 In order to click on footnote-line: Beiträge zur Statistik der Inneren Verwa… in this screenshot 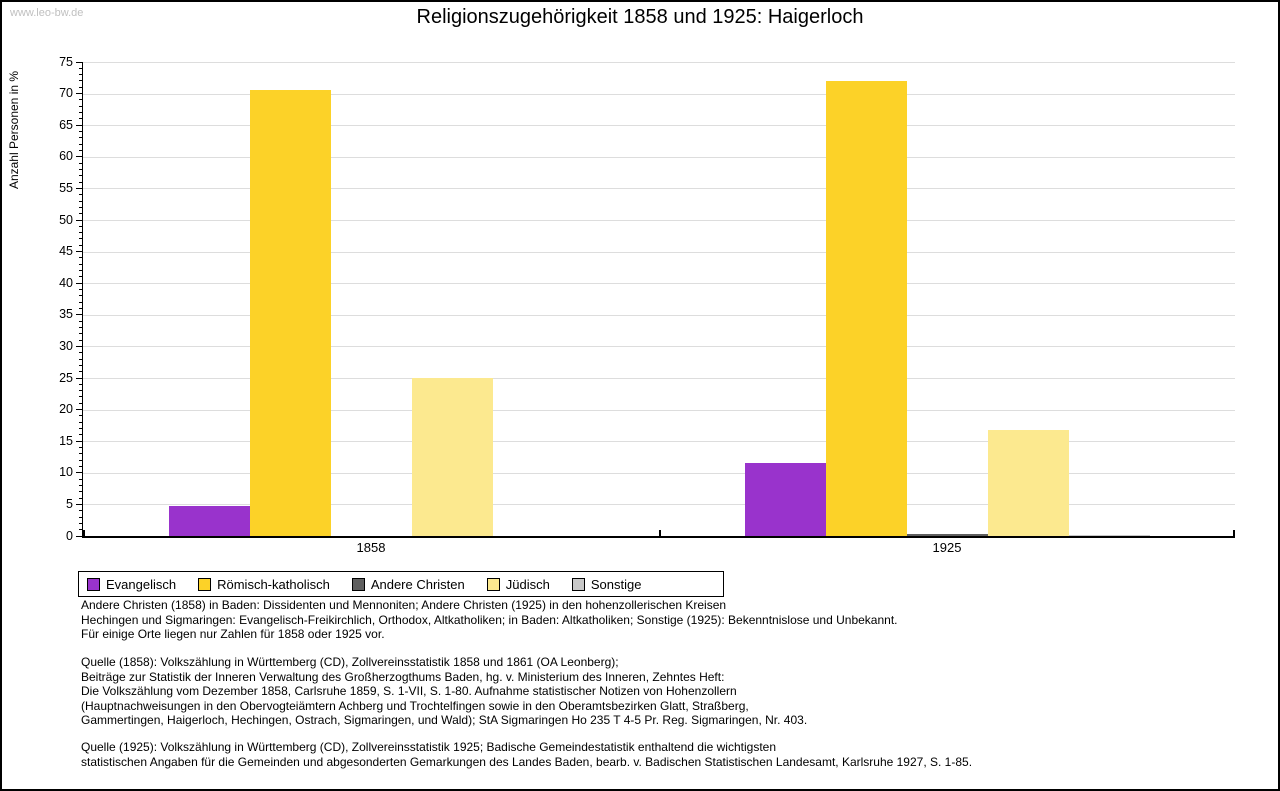, I will do `click(403, 676)`.